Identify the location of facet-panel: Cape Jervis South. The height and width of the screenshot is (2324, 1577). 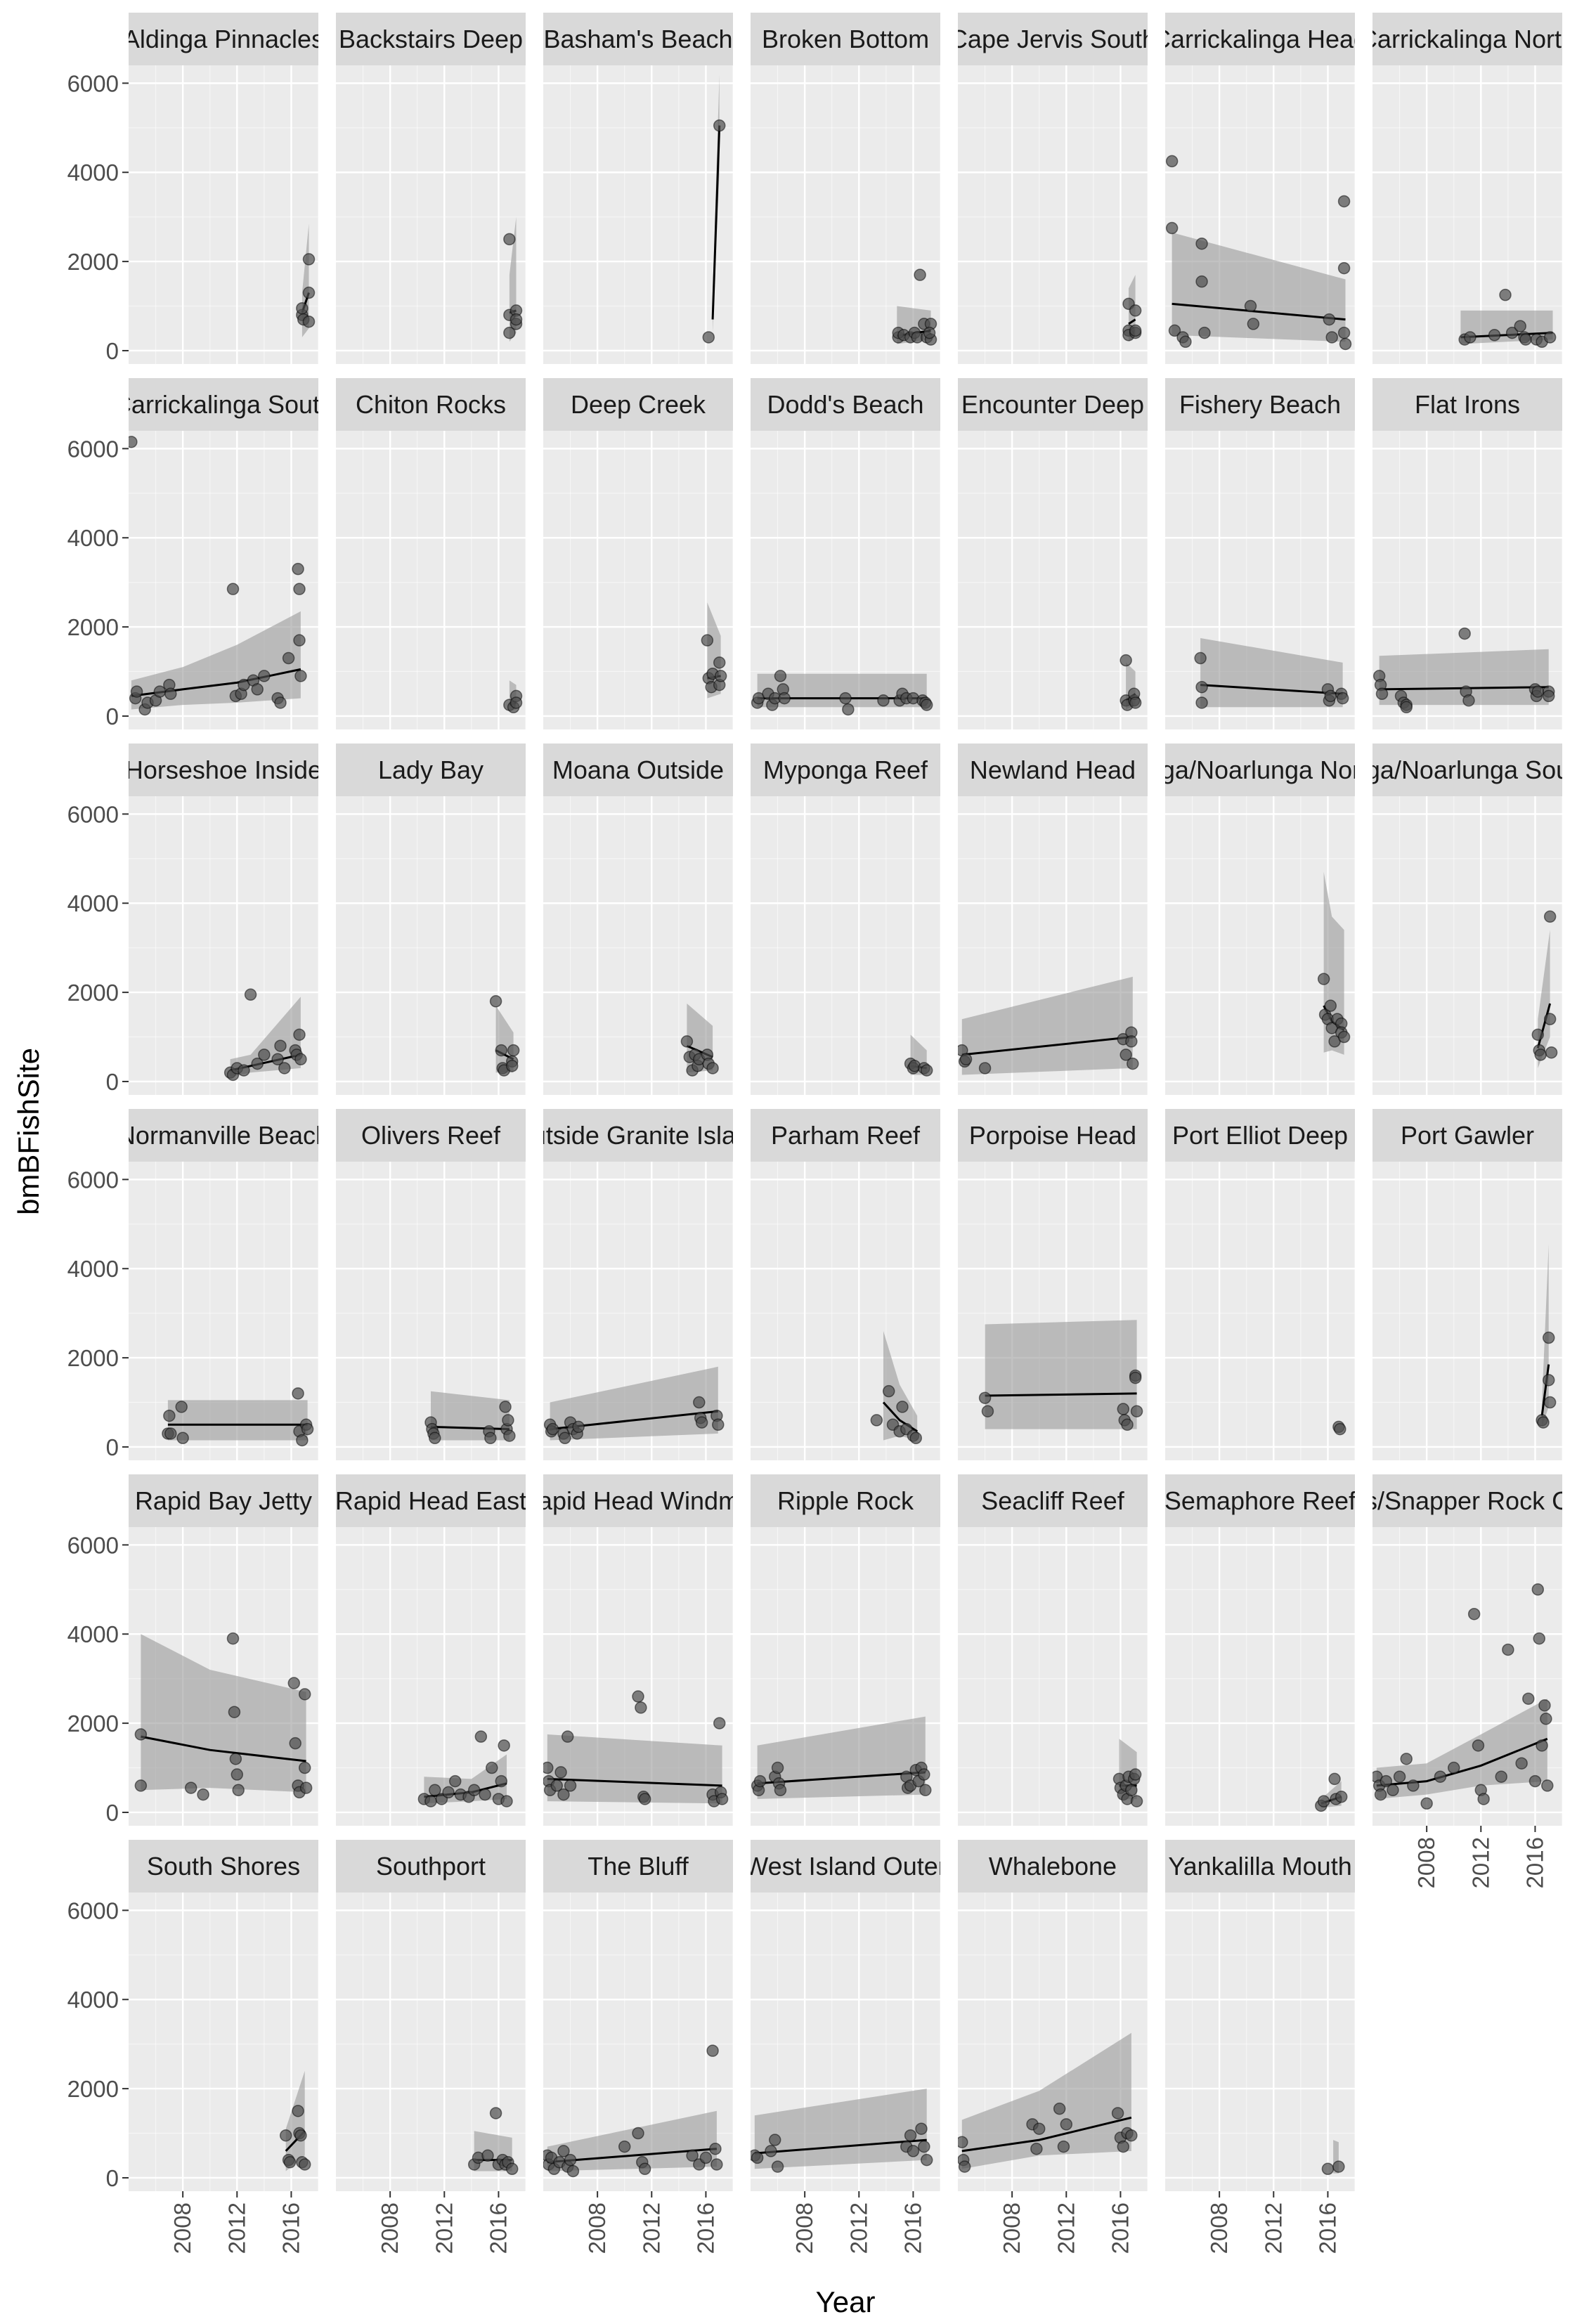
(1053, 189).